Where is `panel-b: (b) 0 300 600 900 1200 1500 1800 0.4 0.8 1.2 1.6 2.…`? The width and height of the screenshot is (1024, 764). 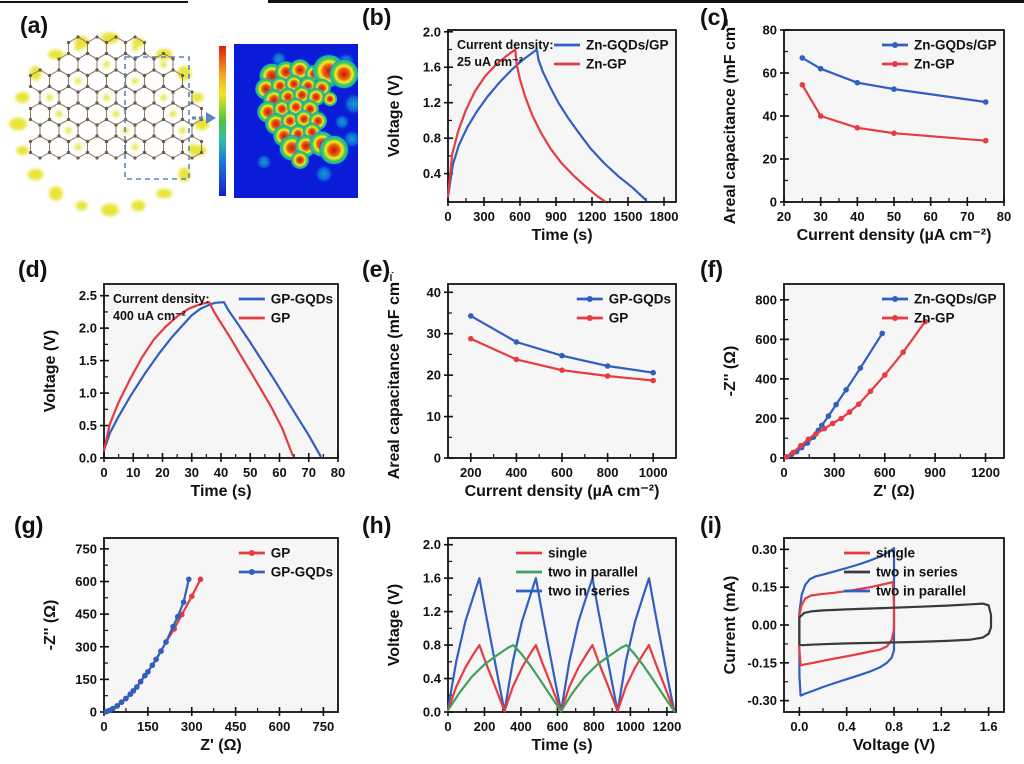
panel-b: (b) 0 300 600 900 1200 1500 1800 0.4 0.8 1.2 1.6 2.… is located at coordinates (527, 129).